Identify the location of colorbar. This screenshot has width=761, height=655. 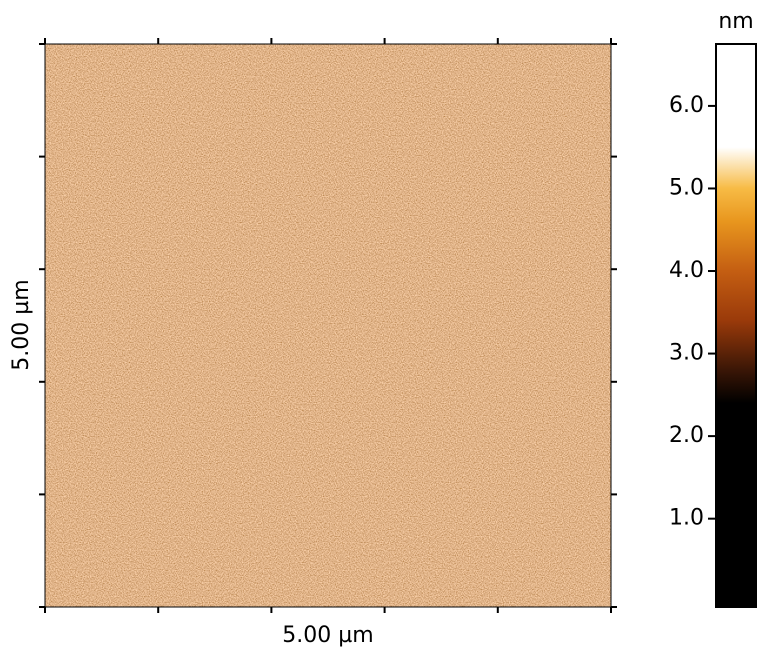
(736, 325).